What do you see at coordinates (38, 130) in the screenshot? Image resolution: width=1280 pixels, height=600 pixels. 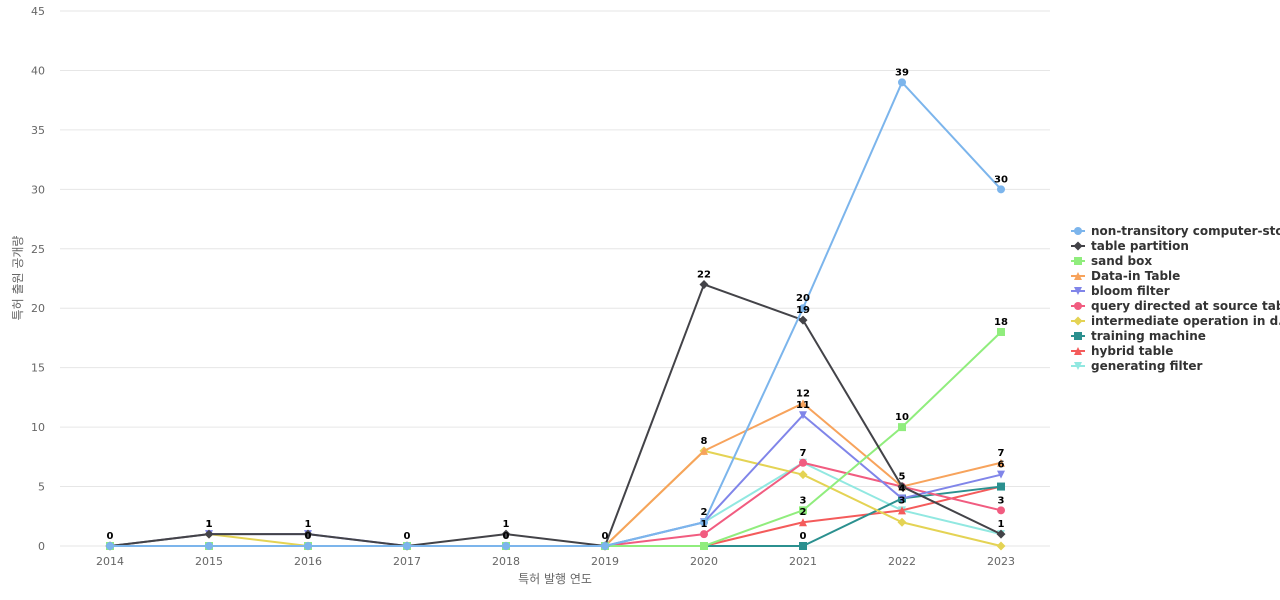 I see `y-tick-label: 35` at bounding box center [38, 130].